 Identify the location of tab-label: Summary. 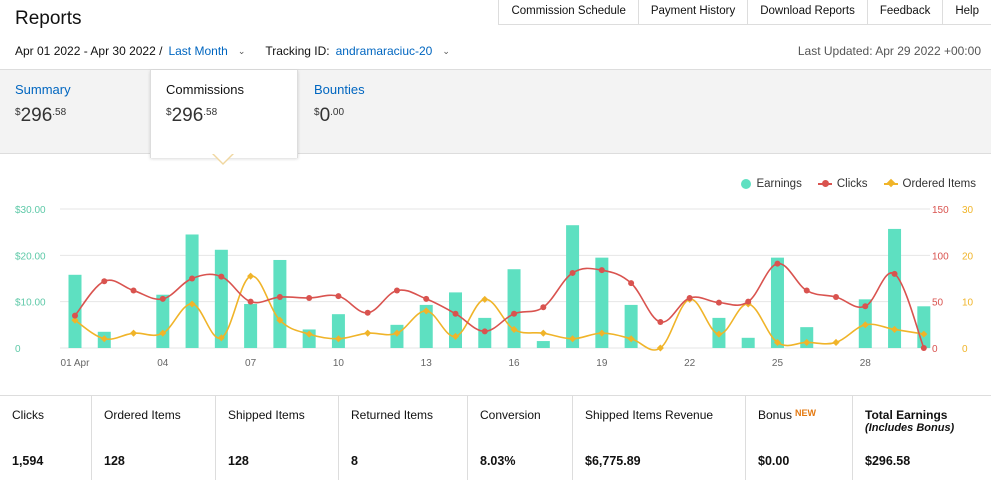
(43, 89).